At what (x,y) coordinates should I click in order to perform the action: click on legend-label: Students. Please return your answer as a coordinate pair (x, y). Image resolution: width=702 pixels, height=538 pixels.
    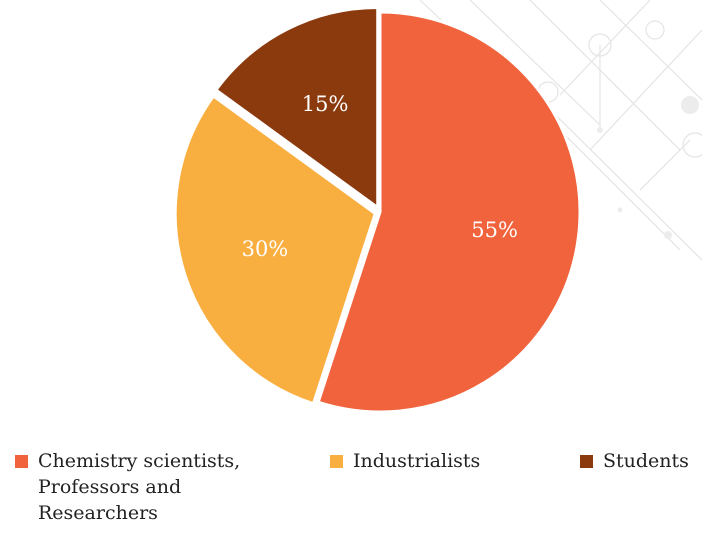
    Looking at the image, I should click on (646, 461).